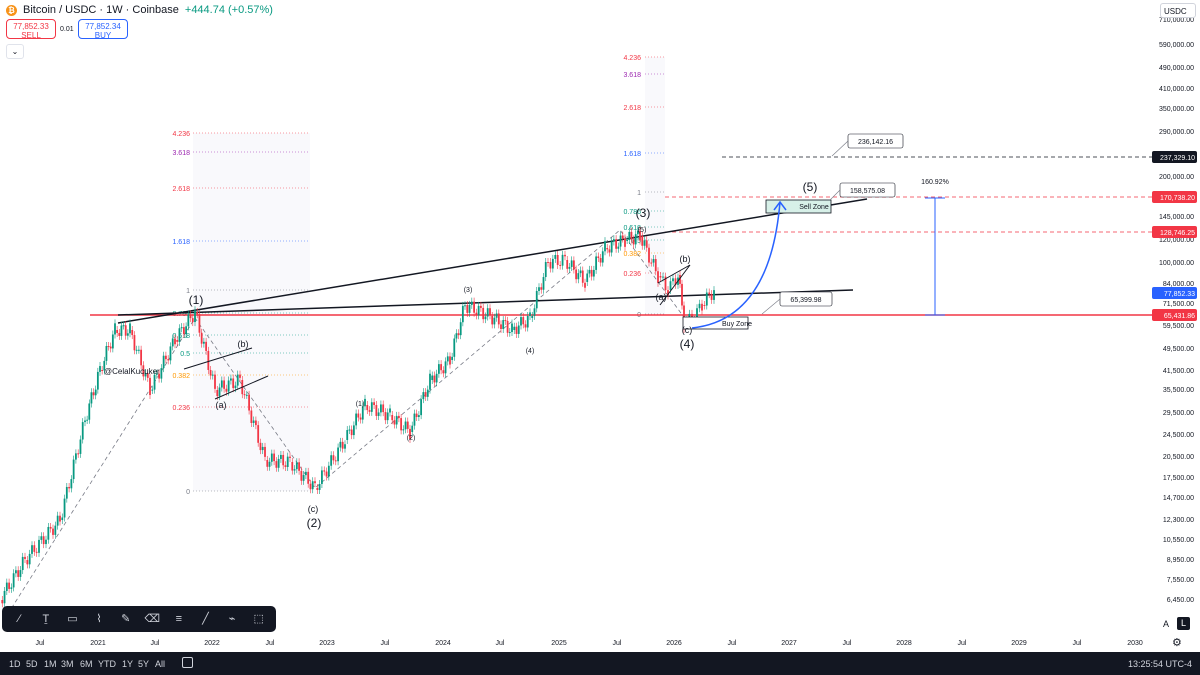 Image resolution: width=1200 pixels, height=675 pixels. What do you see at coordinates (674, 285) in the screenshot?
I see `pattern-line` at bounding box center [674, 285].